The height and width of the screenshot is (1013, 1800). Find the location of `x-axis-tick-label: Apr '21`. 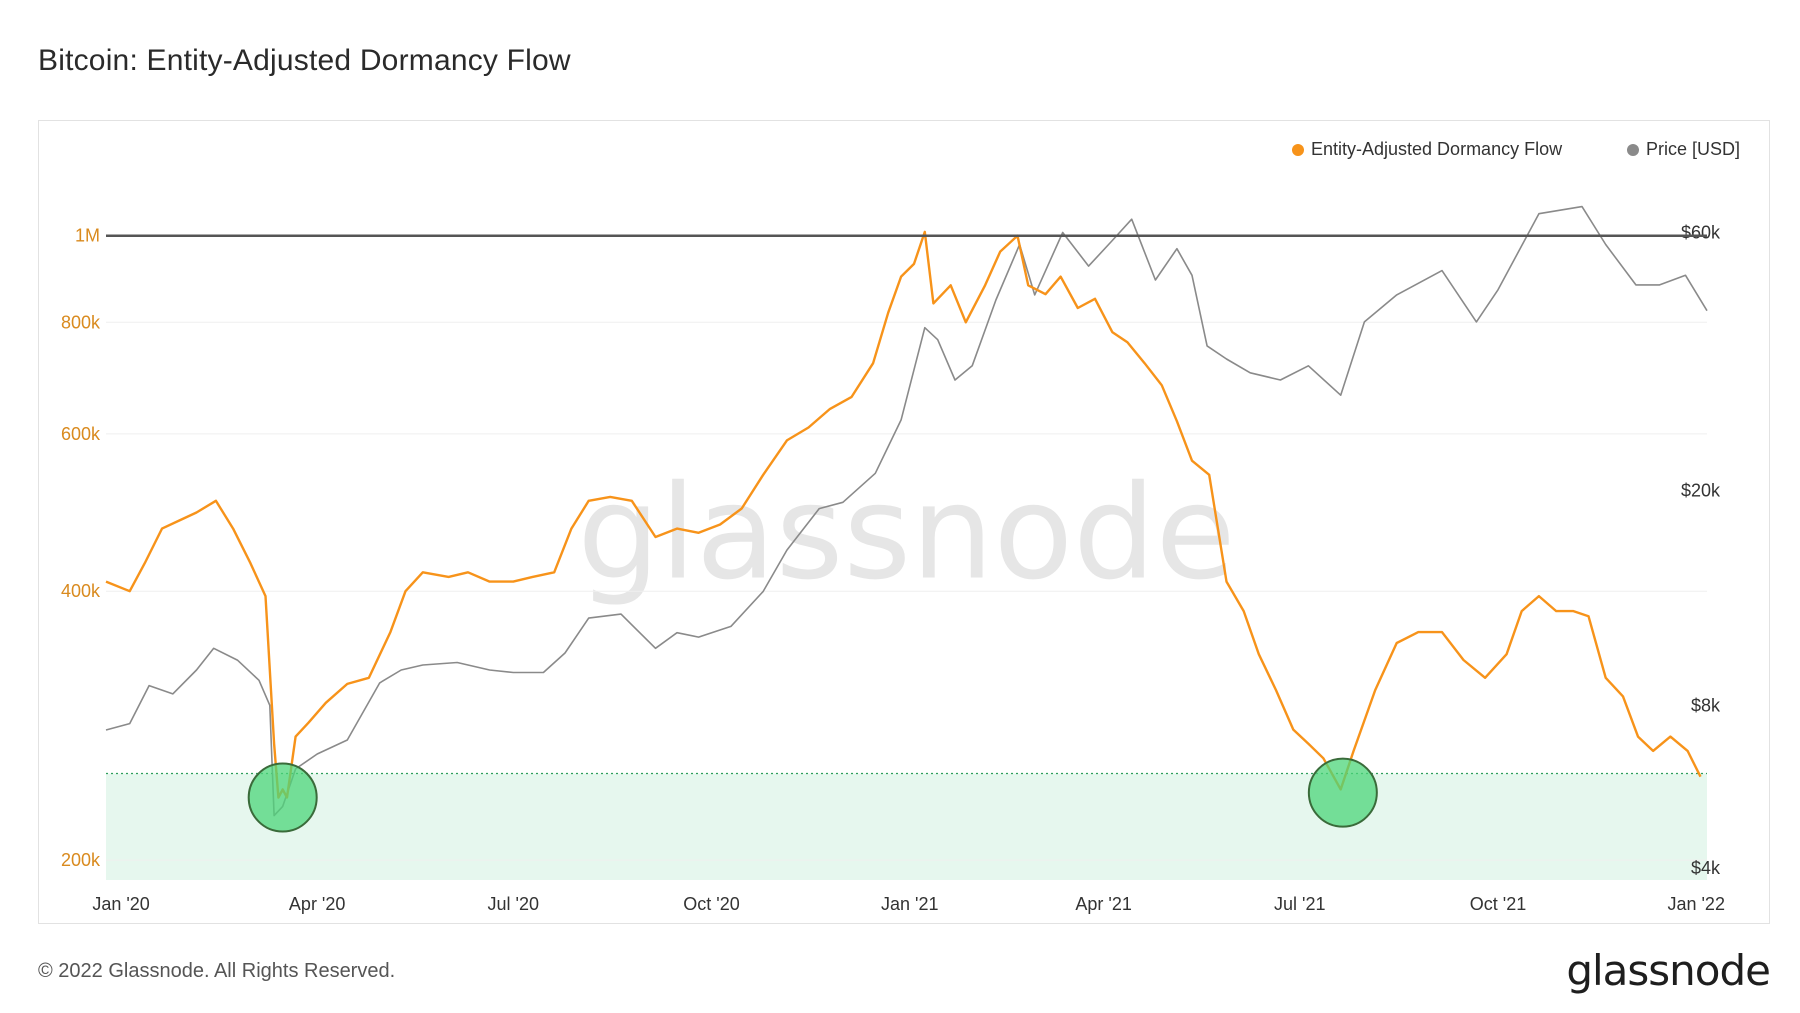

x-axis-tick-label: Apr '21 is located at coordinates (1103, 904).